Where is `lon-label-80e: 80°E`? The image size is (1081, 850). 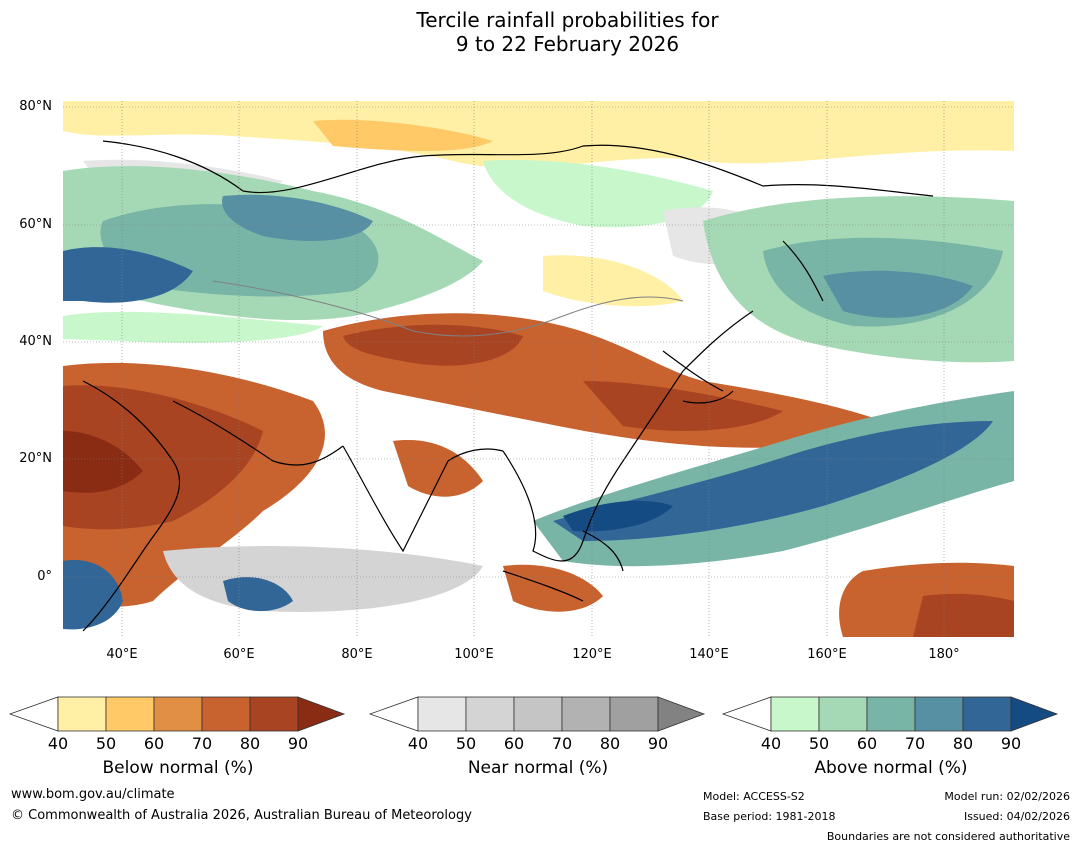 lon-label-80e: 80°E is located at coordinates (357, 654).